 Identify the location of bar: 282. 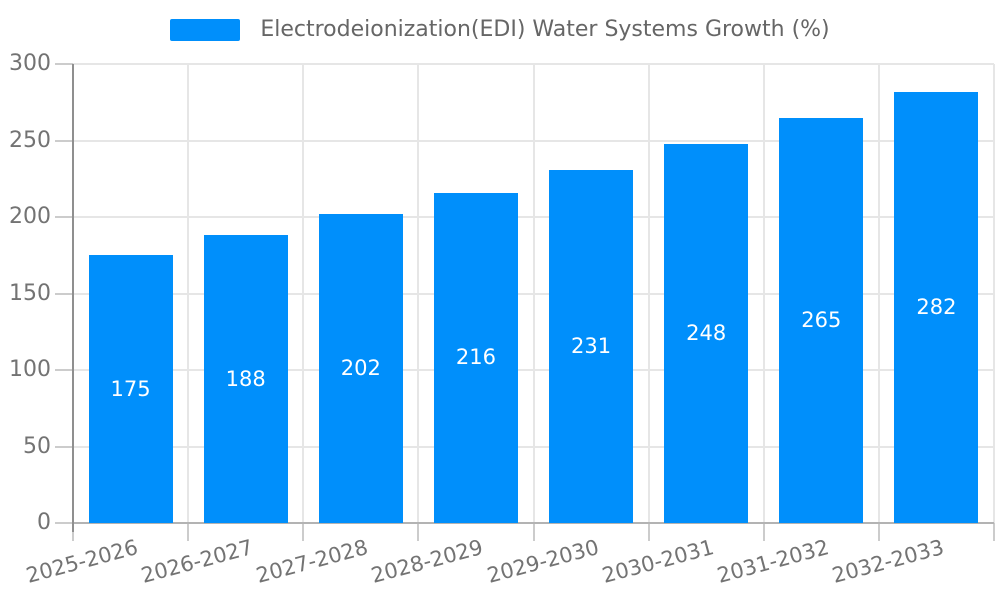
(936, 307).